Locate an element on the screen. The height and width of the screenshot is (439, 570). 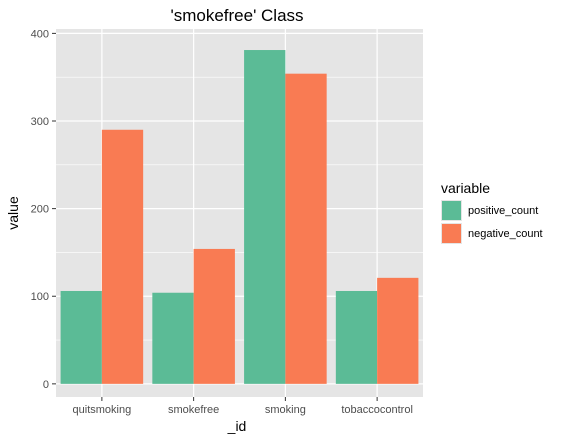
bar-negative-count-smokefree is located at coordinates (214, 316).